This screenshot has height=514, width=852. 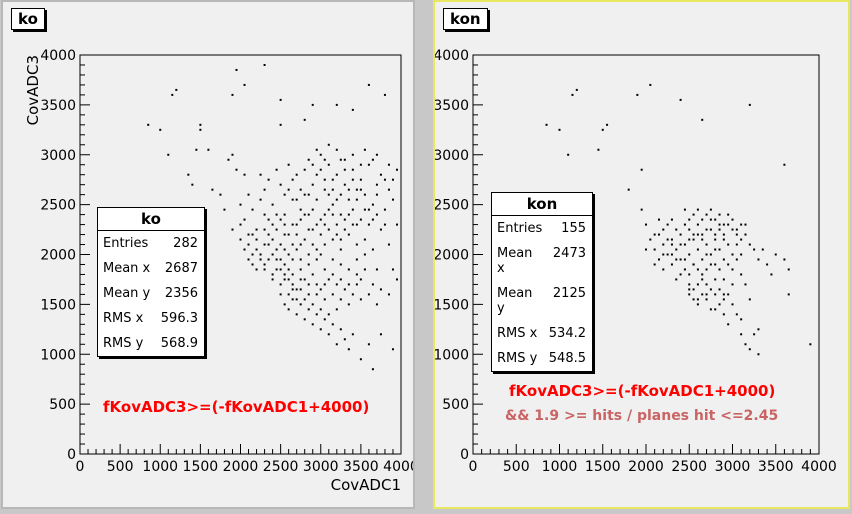 What do you see at coordinates (455, 405) in the screenshot?
I see `y-tick-label: 500` at bounding box center [455, 405].